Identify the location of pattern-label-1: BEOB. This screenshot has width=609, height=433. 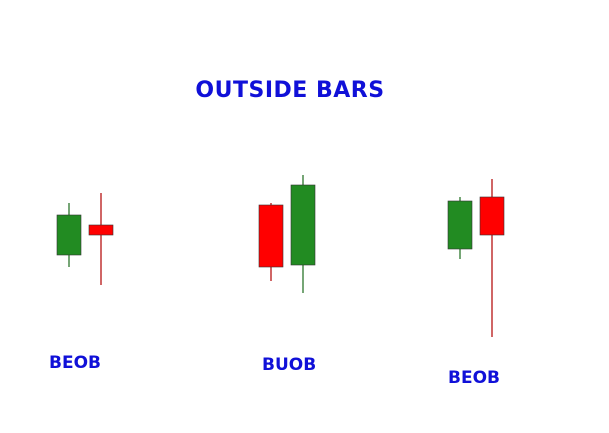
(75, 363).